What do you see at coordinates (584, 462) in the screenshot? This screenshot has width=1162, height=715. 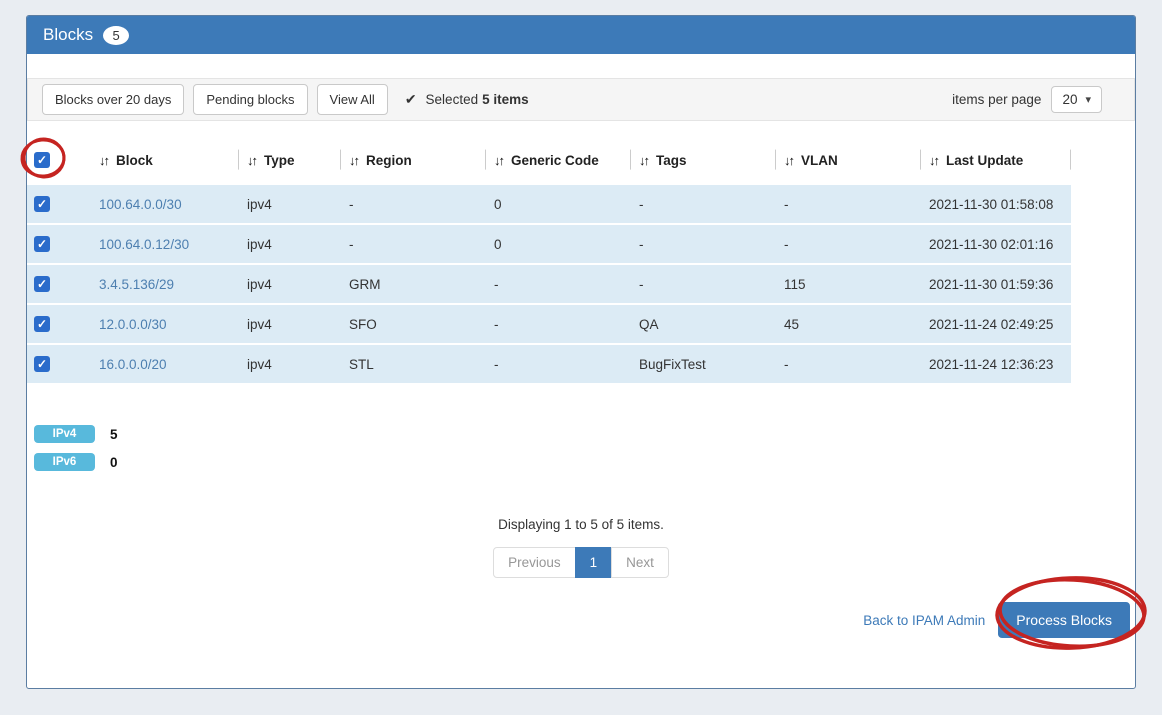 I see `ipv6-summary-row: IPv6 0` at bounding box center [584, 462].